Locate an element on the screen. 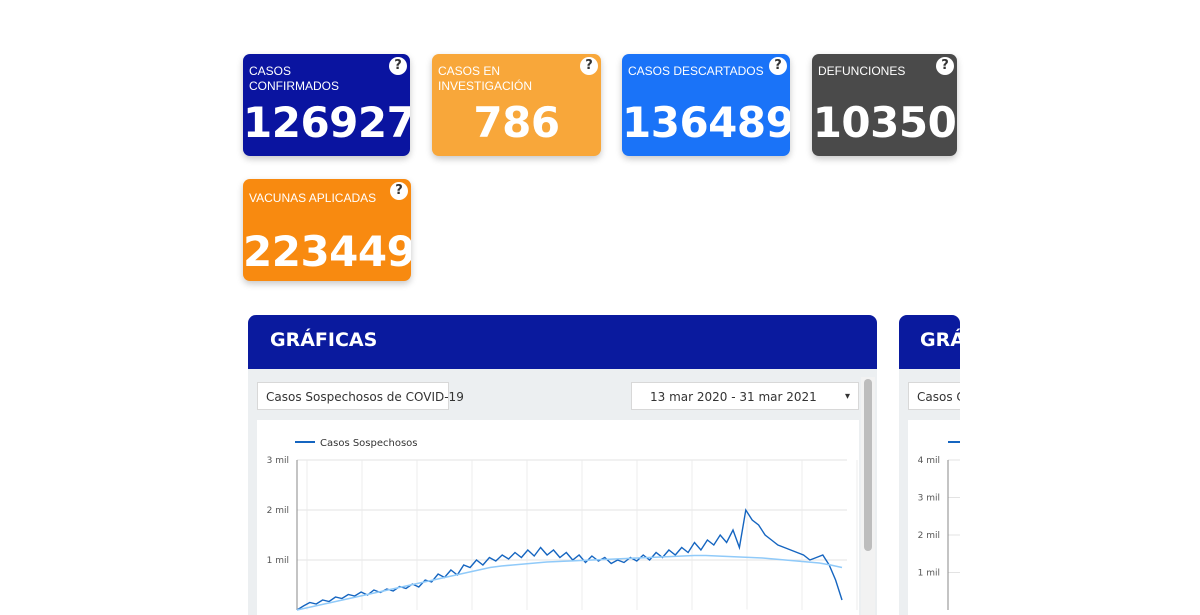 This screenshot has height=615, width=1200. scrollbar is located at coordinates (868, 496).